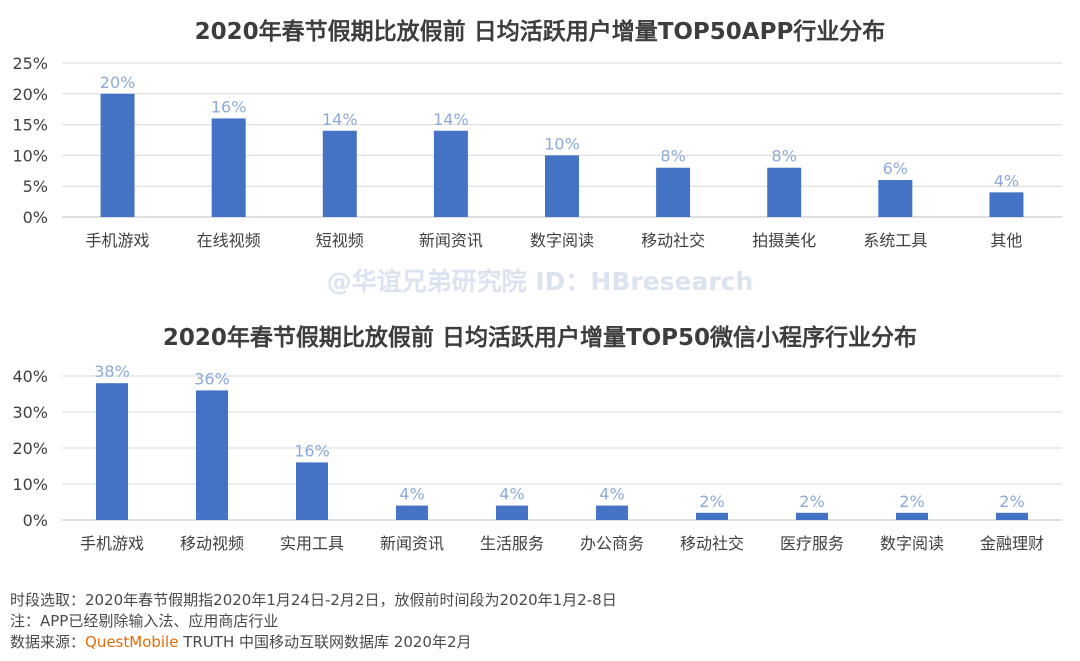  Describe the element at coordinates (35, 217) in the screenshot. I see `chart-1-y-tick-label: 0%` at that location.